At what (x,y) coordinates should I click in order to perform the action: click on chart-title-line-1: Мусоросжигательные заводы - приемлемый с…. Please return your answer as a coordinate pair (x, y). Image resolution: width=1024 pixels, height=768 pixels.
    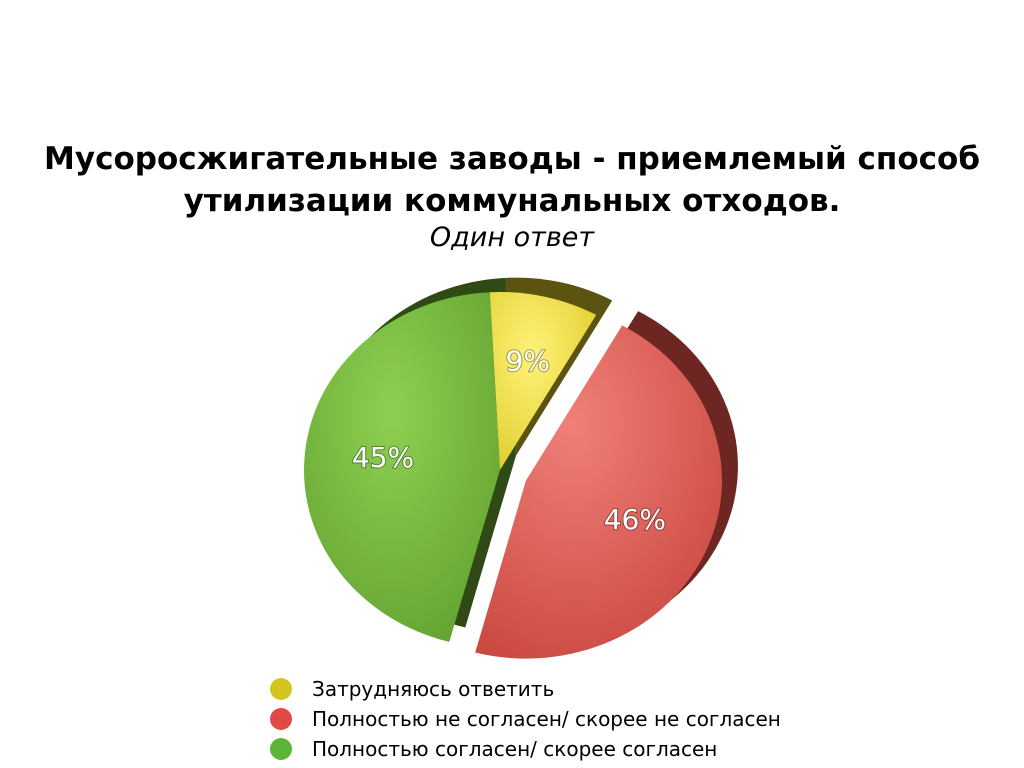
    Looking at the image, I should click on (512, 159).